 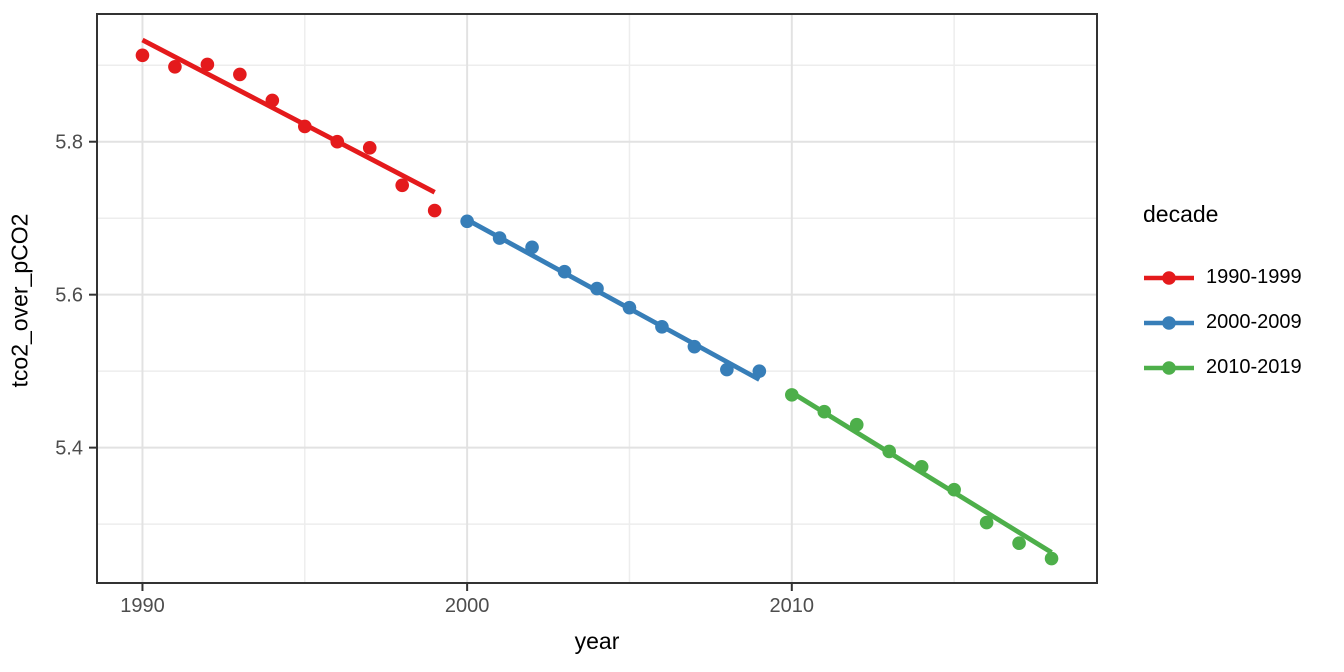 What do you see at coordinates (1254, 277) in the screenshot?
I see `legend-item-label: 1990-1999` at bounding box center [1254, 277].